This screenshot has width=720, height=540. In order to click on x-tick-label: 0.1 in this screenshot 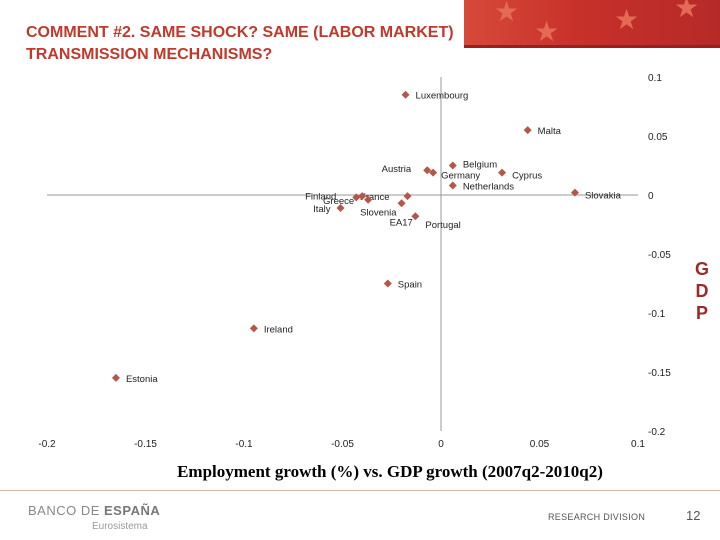, I will do `click(638, 444)`.